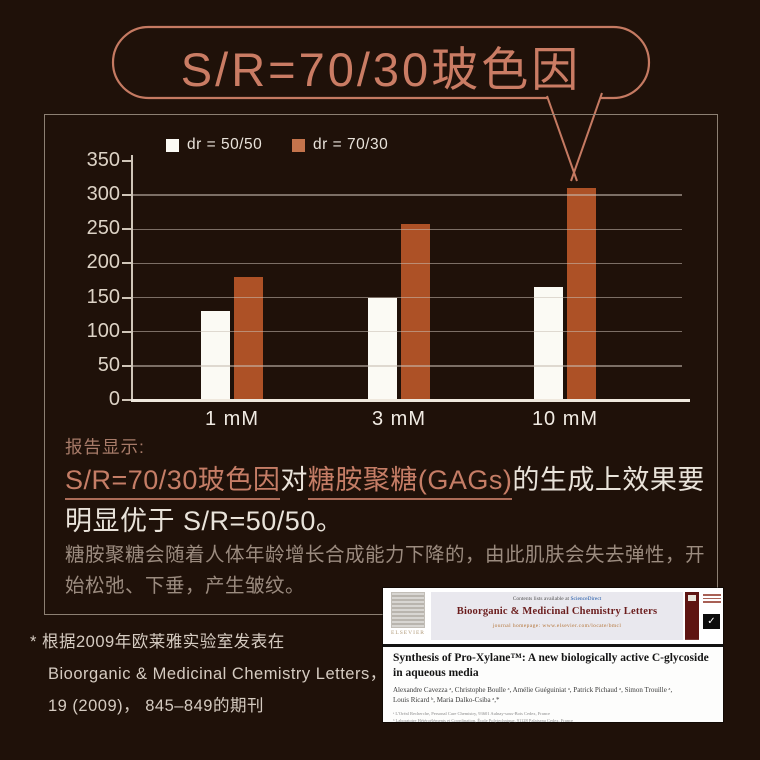 The image size is (760, 760). What do you see at coordinates (399, 419) in the screenshot?
I see `x-tick-label: 3 mM` at bounding box center [399, 419].